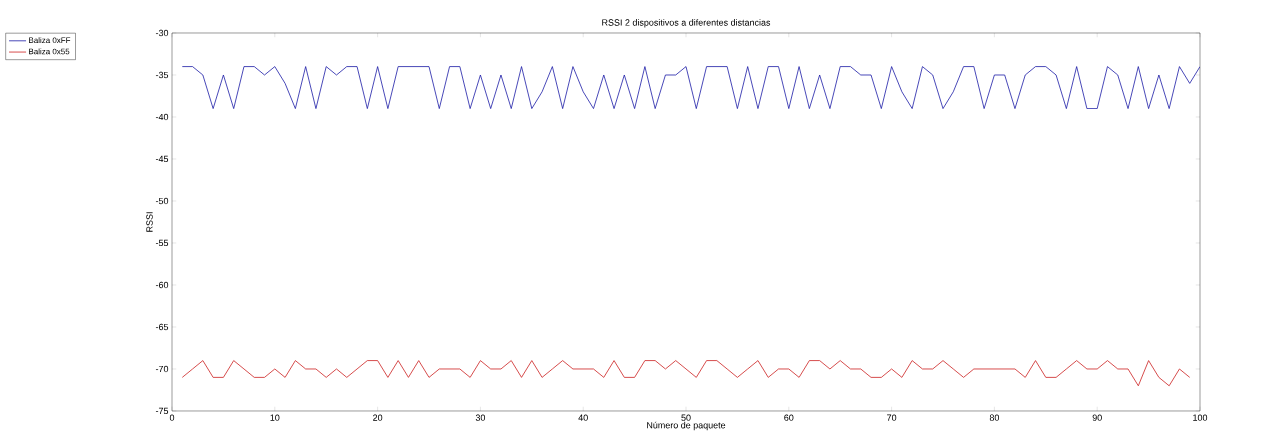  What do you see at coordinates (1200, 417) in the screenshot?
I see `x-tick-label: 100` at bounding box center [1200, 417].